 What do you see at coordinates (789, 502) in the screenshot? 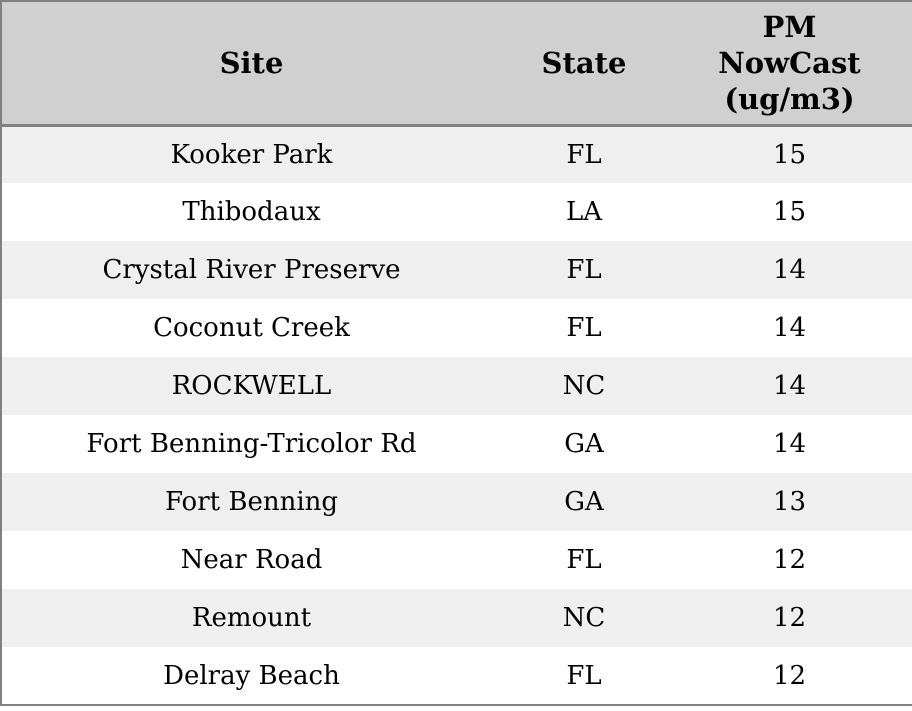
I see `pm-cell: 13` at bounding box center [789, 502].